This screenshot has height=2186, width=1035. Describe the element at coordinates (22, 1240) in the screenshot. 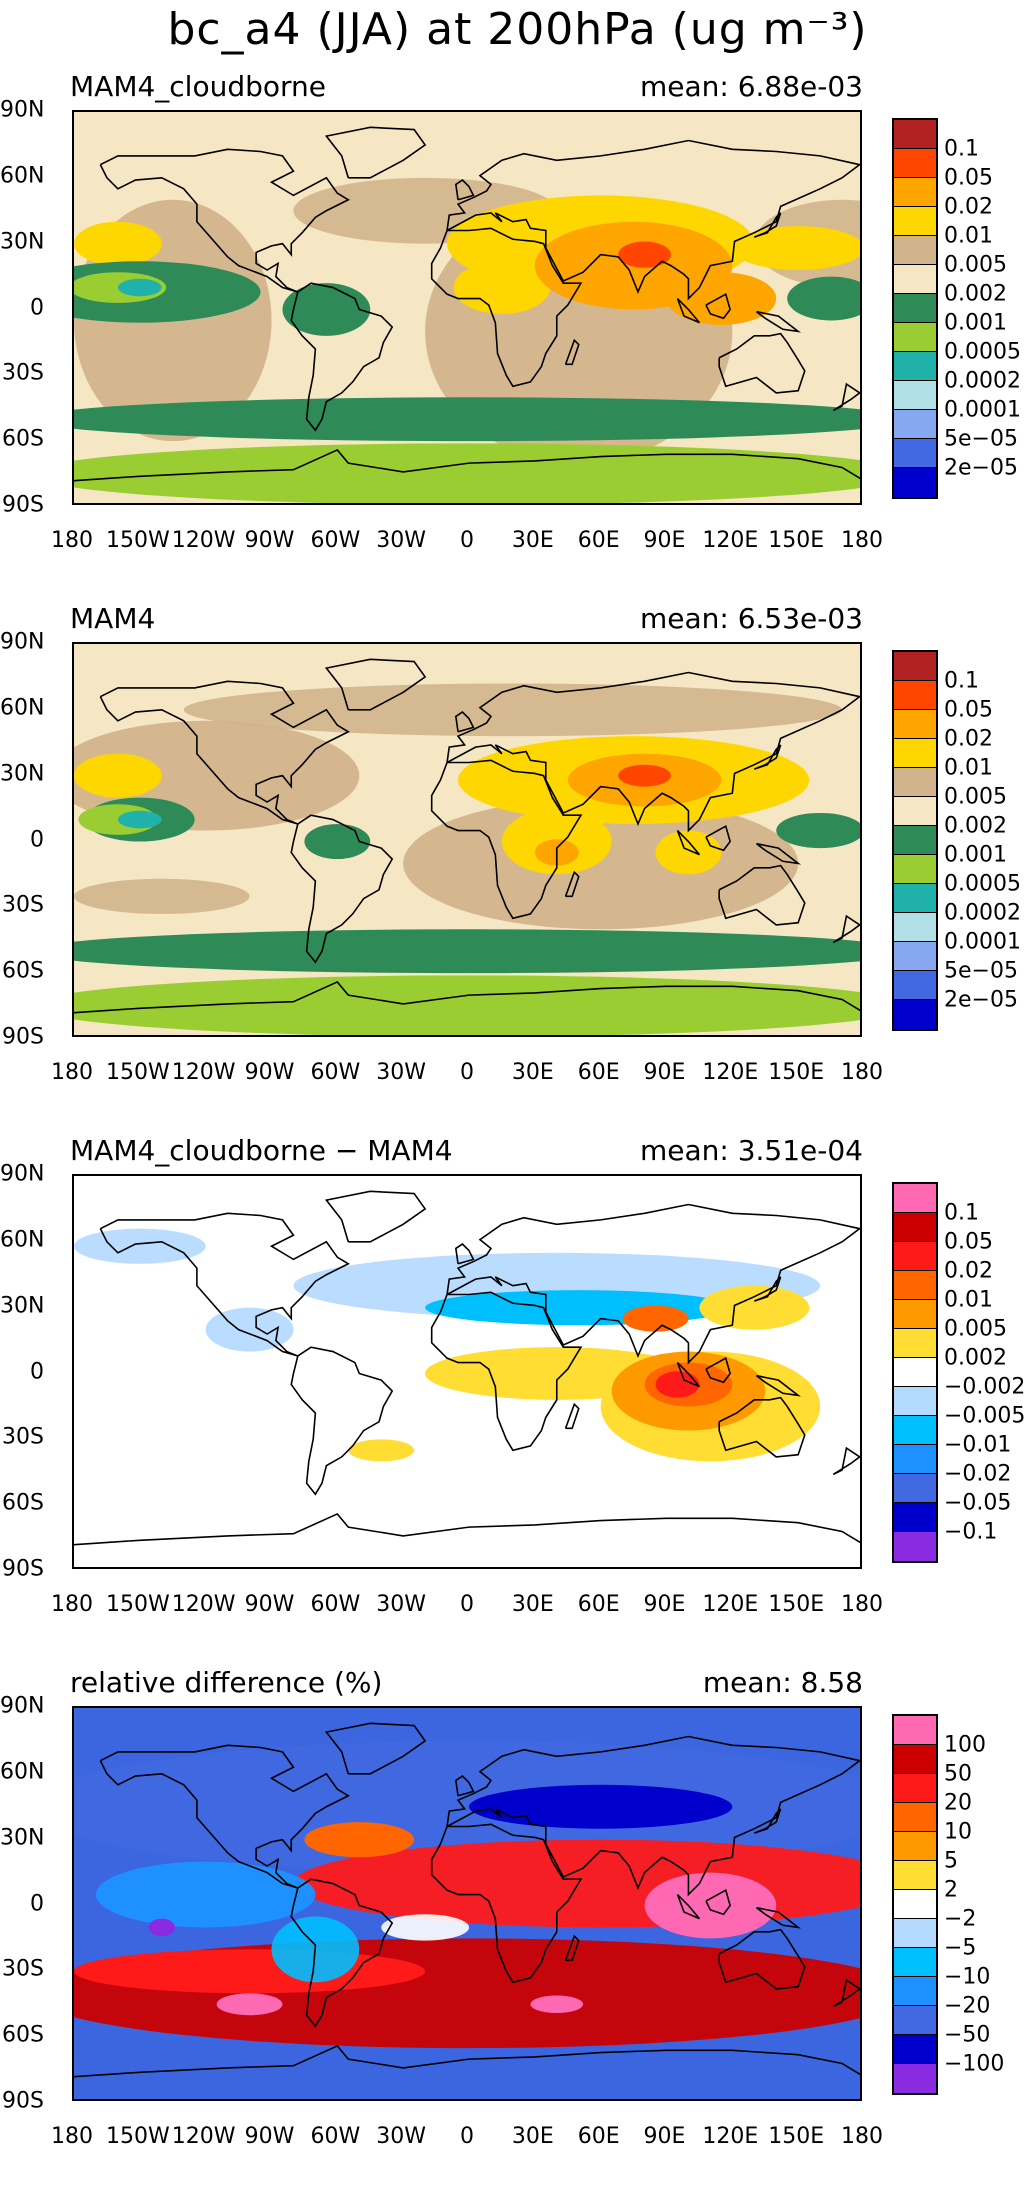

I see `y-tick-label: 60N` at that location.